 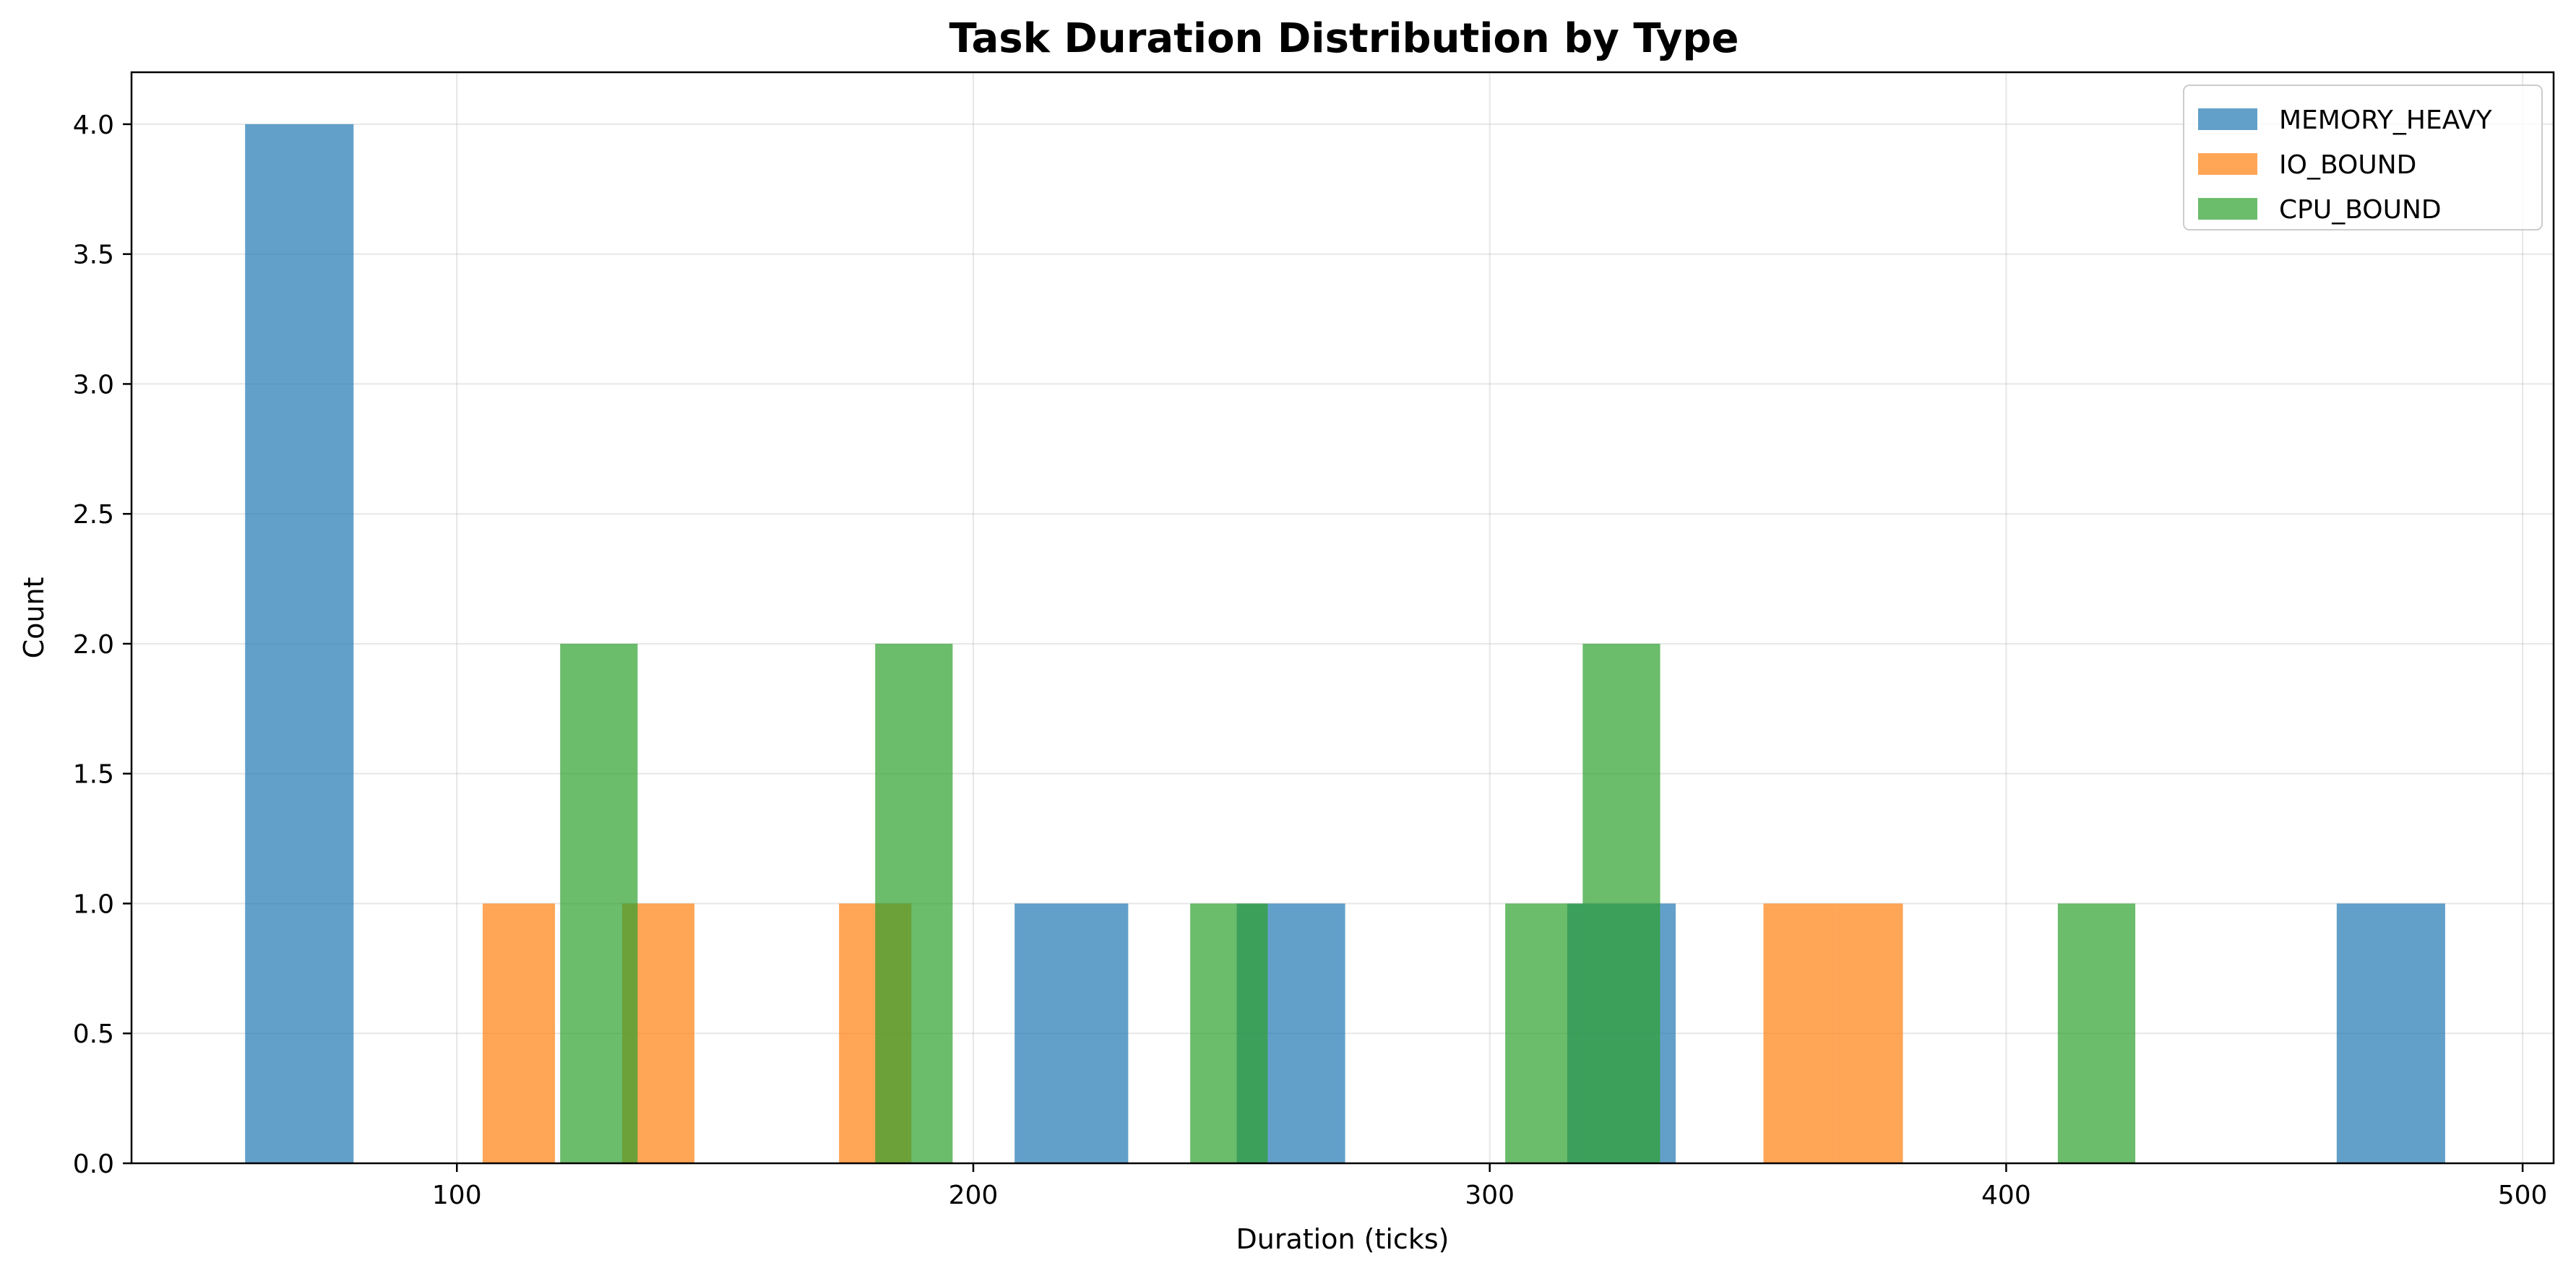 What do you see at coordinates (2523, 1195) in the screenshot?
I see `x-tick-label: 500` at bounding box center [2523, 1195].